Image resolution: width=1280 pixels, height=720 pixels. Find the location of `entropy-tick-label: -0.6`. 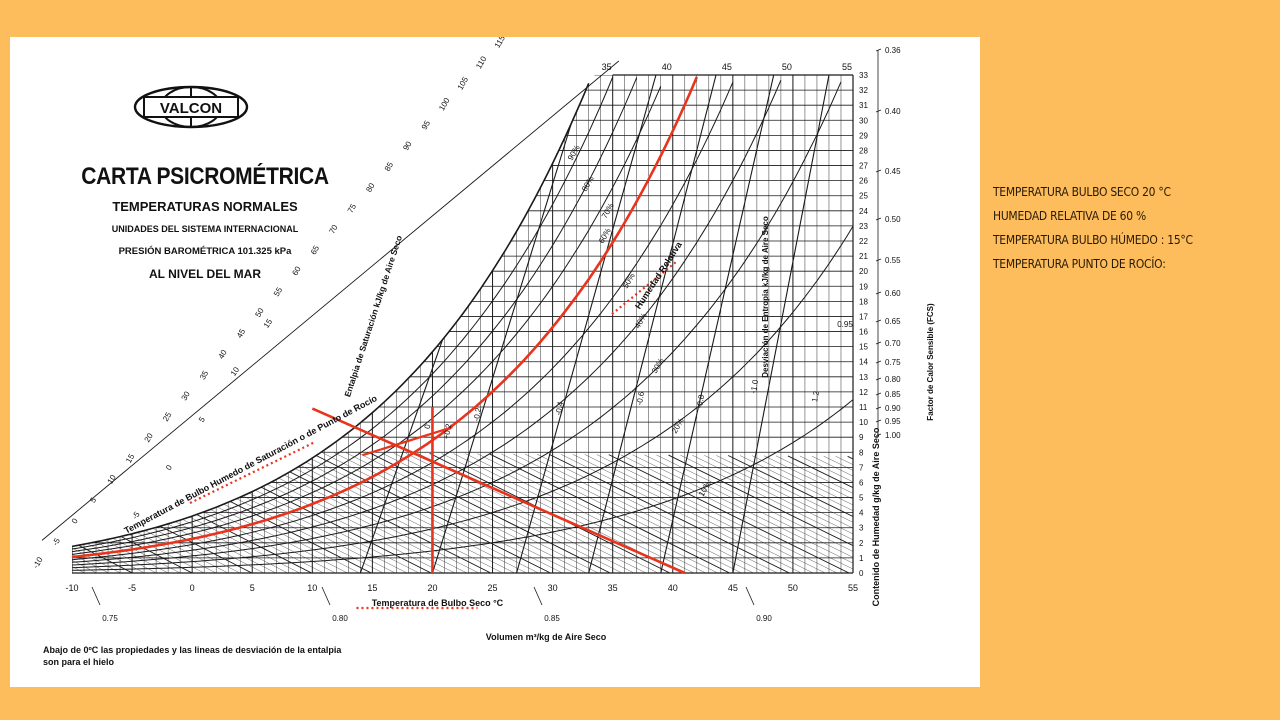

entropy-tick-label: -0.6 is located at coordinates (640, 398).